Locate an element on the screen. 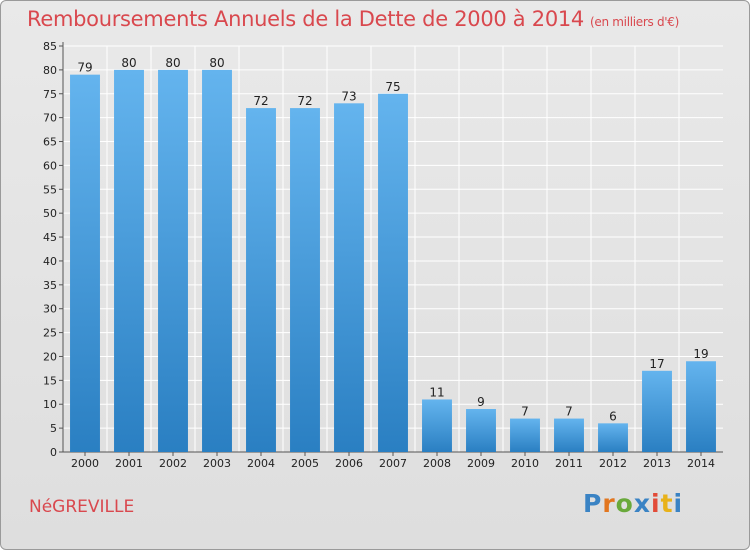 The height and width of the screenshot is (550, 750). bar-value-label: 73 is located at coordinates (348, 96).